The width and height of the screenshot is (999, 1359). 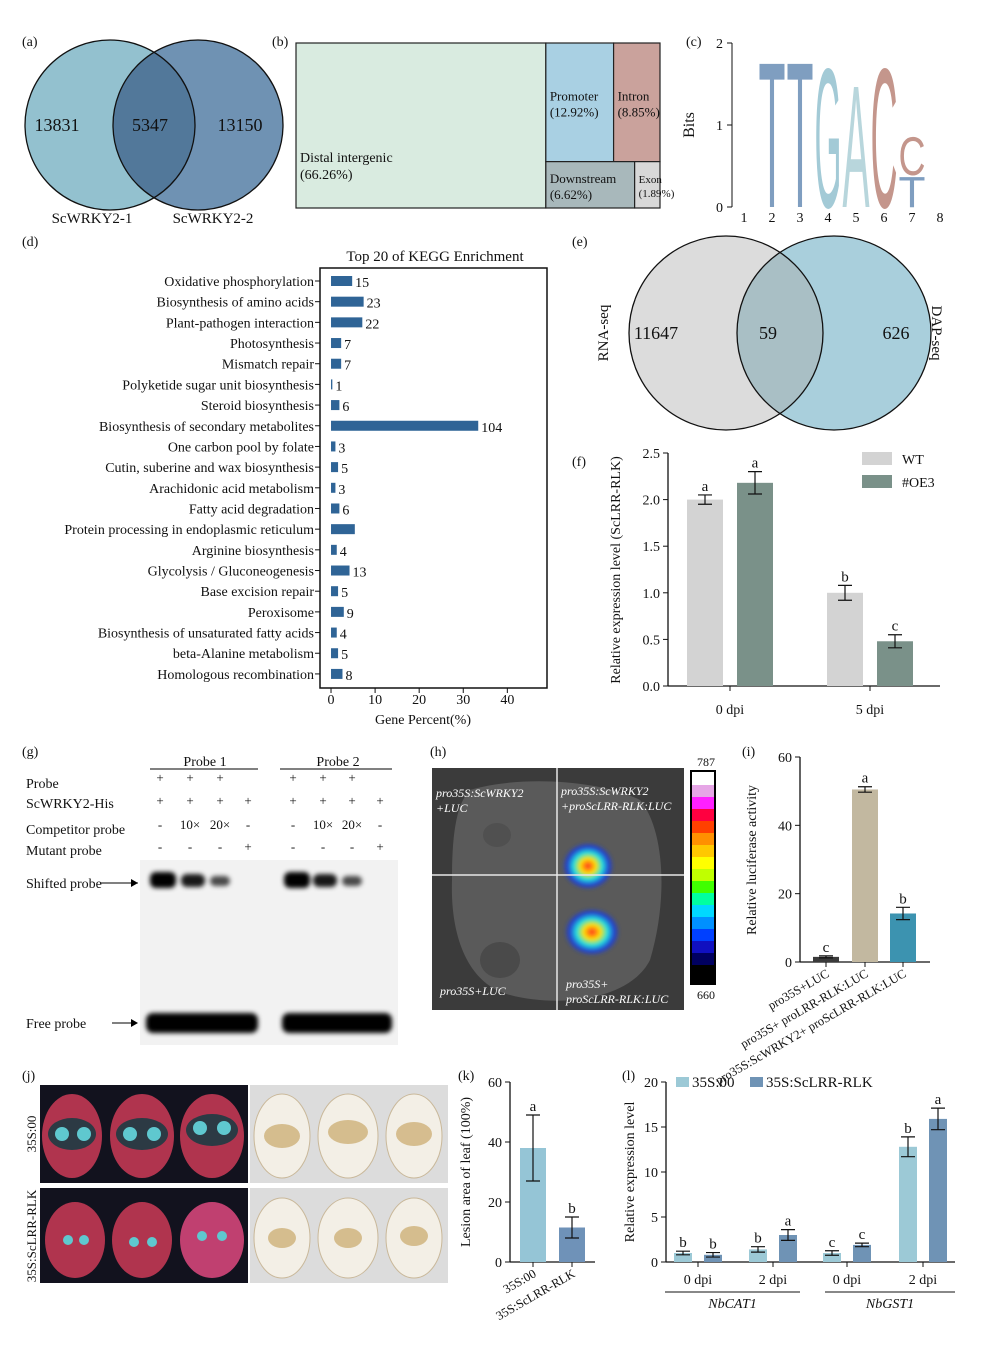 What do you see at coordinates (257, 592) in the screenshot?
I see `category-label: Base excision repair` at bounding box center [257, 592].